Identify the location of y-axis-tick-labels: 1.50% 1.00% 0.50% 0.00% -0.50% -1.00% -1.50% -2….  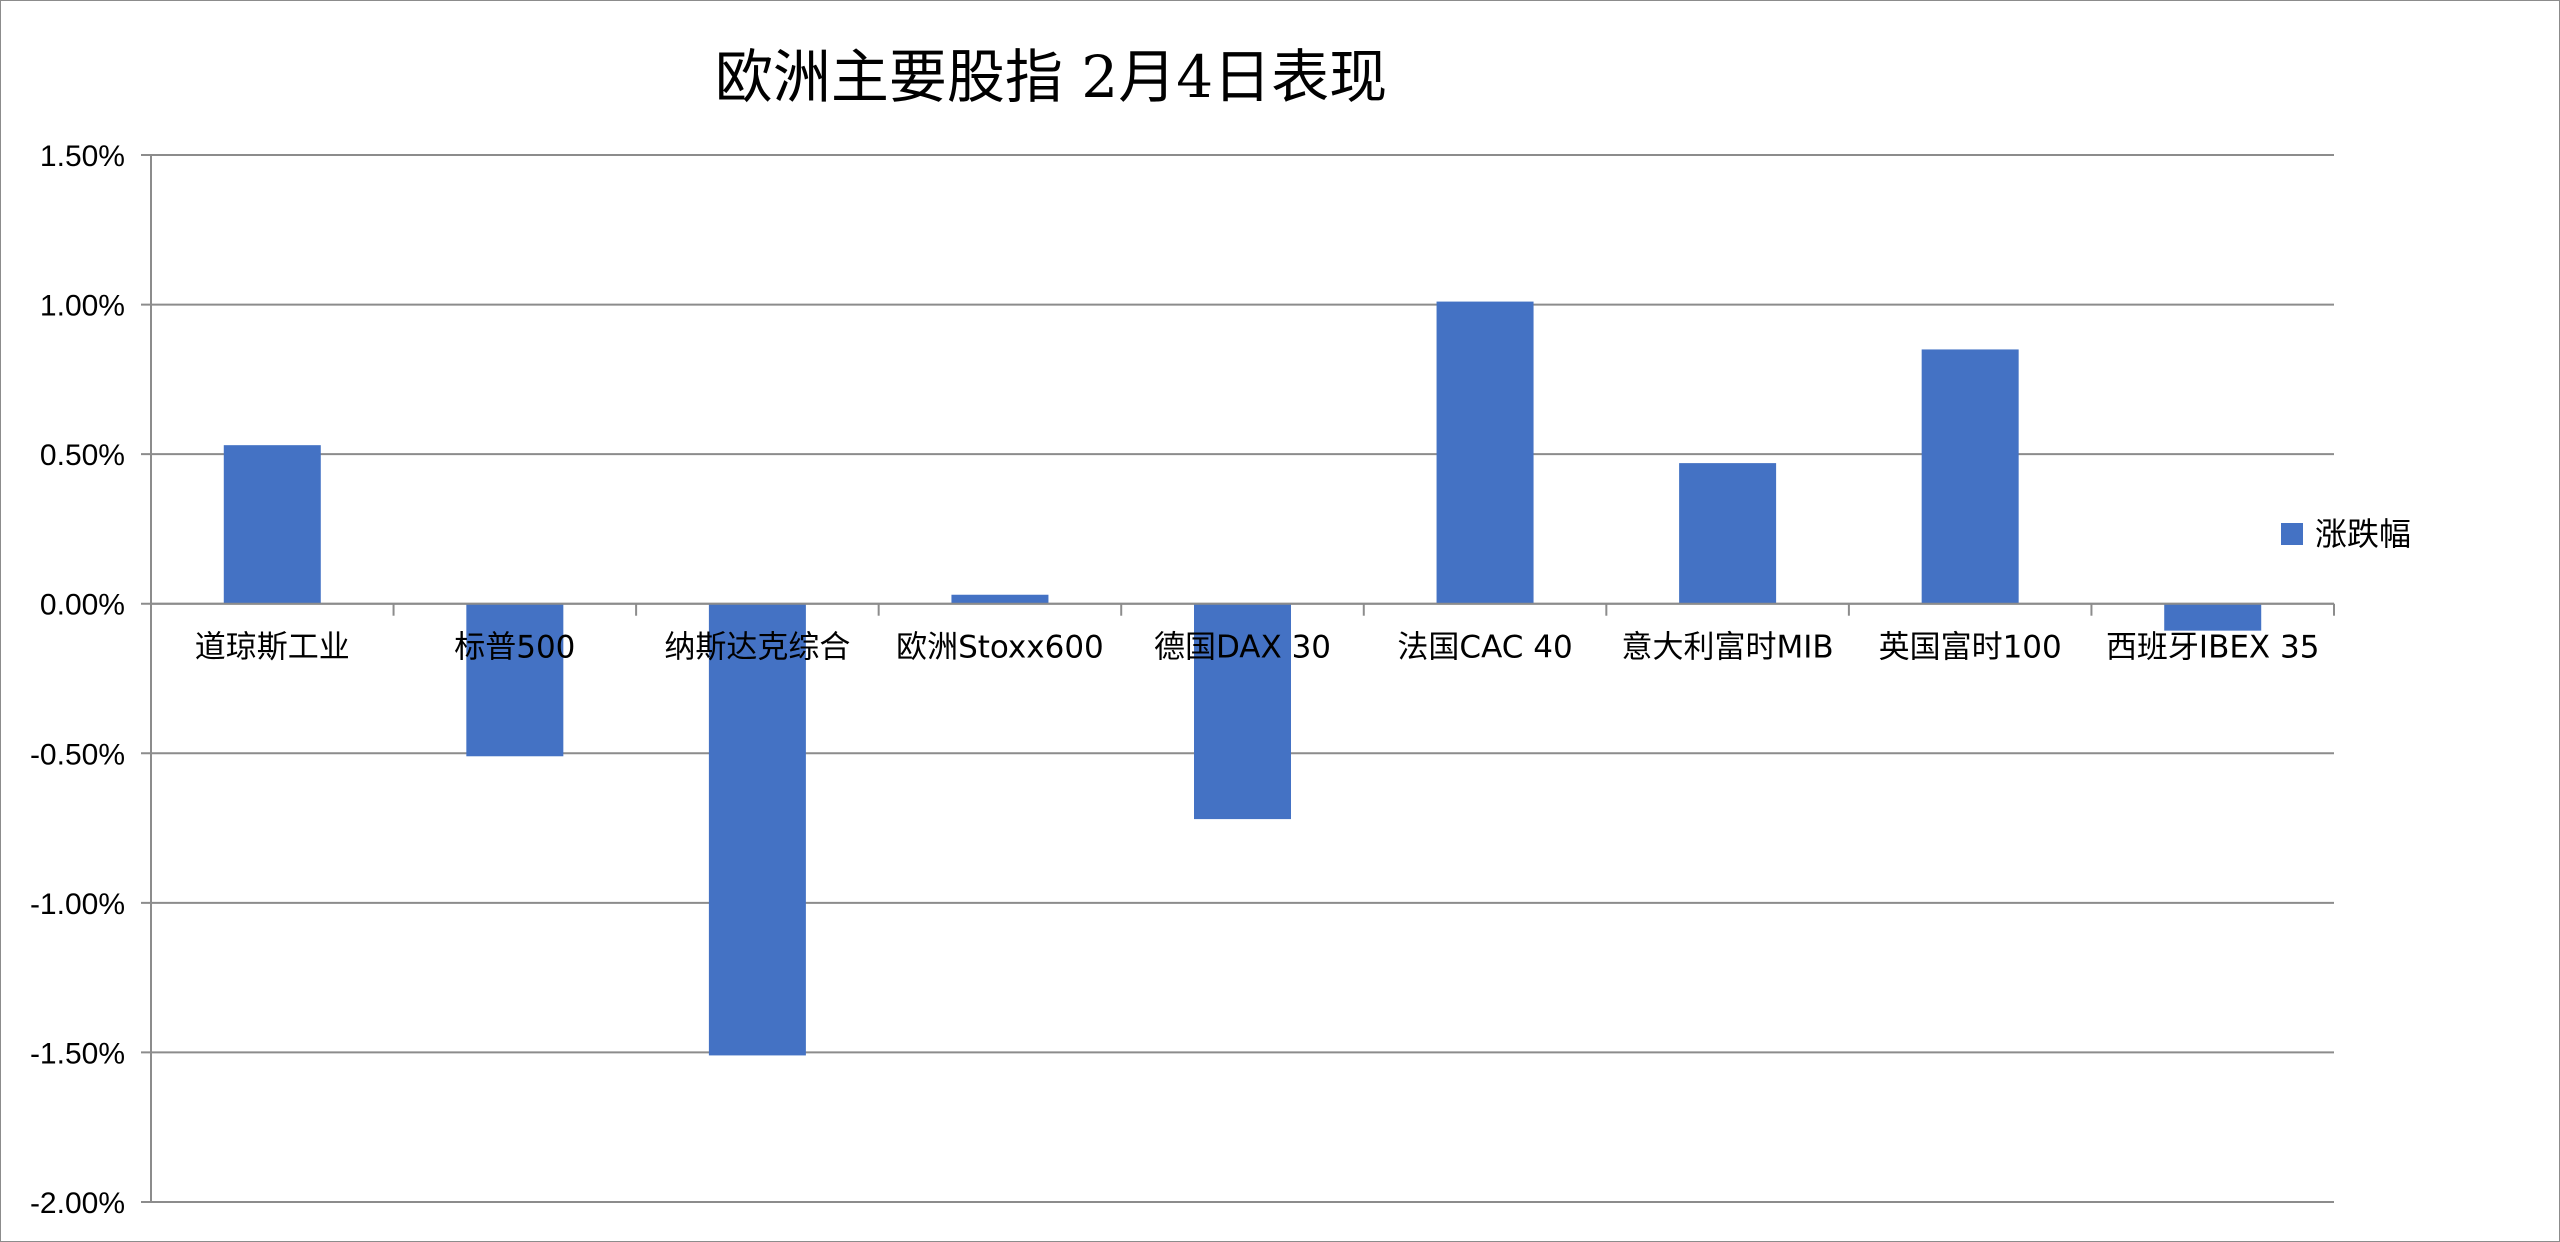
(77, 680).